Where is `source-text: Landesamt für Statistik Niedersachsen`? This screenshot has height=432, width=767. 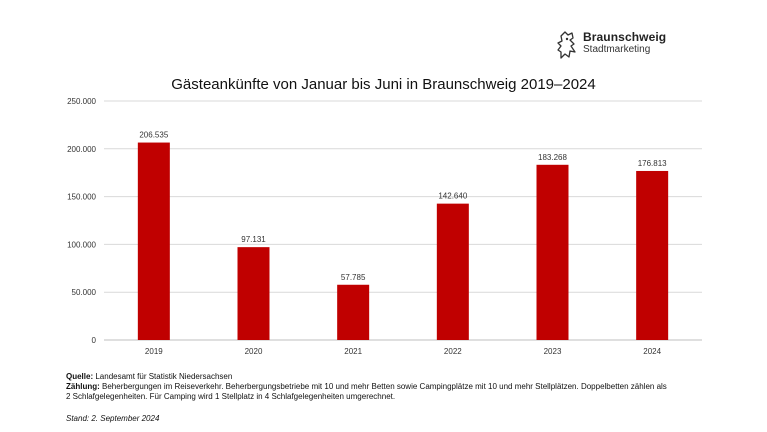 source-text: Landesamt für Statistik Niedersachsen is located at coordinates (164, 376).